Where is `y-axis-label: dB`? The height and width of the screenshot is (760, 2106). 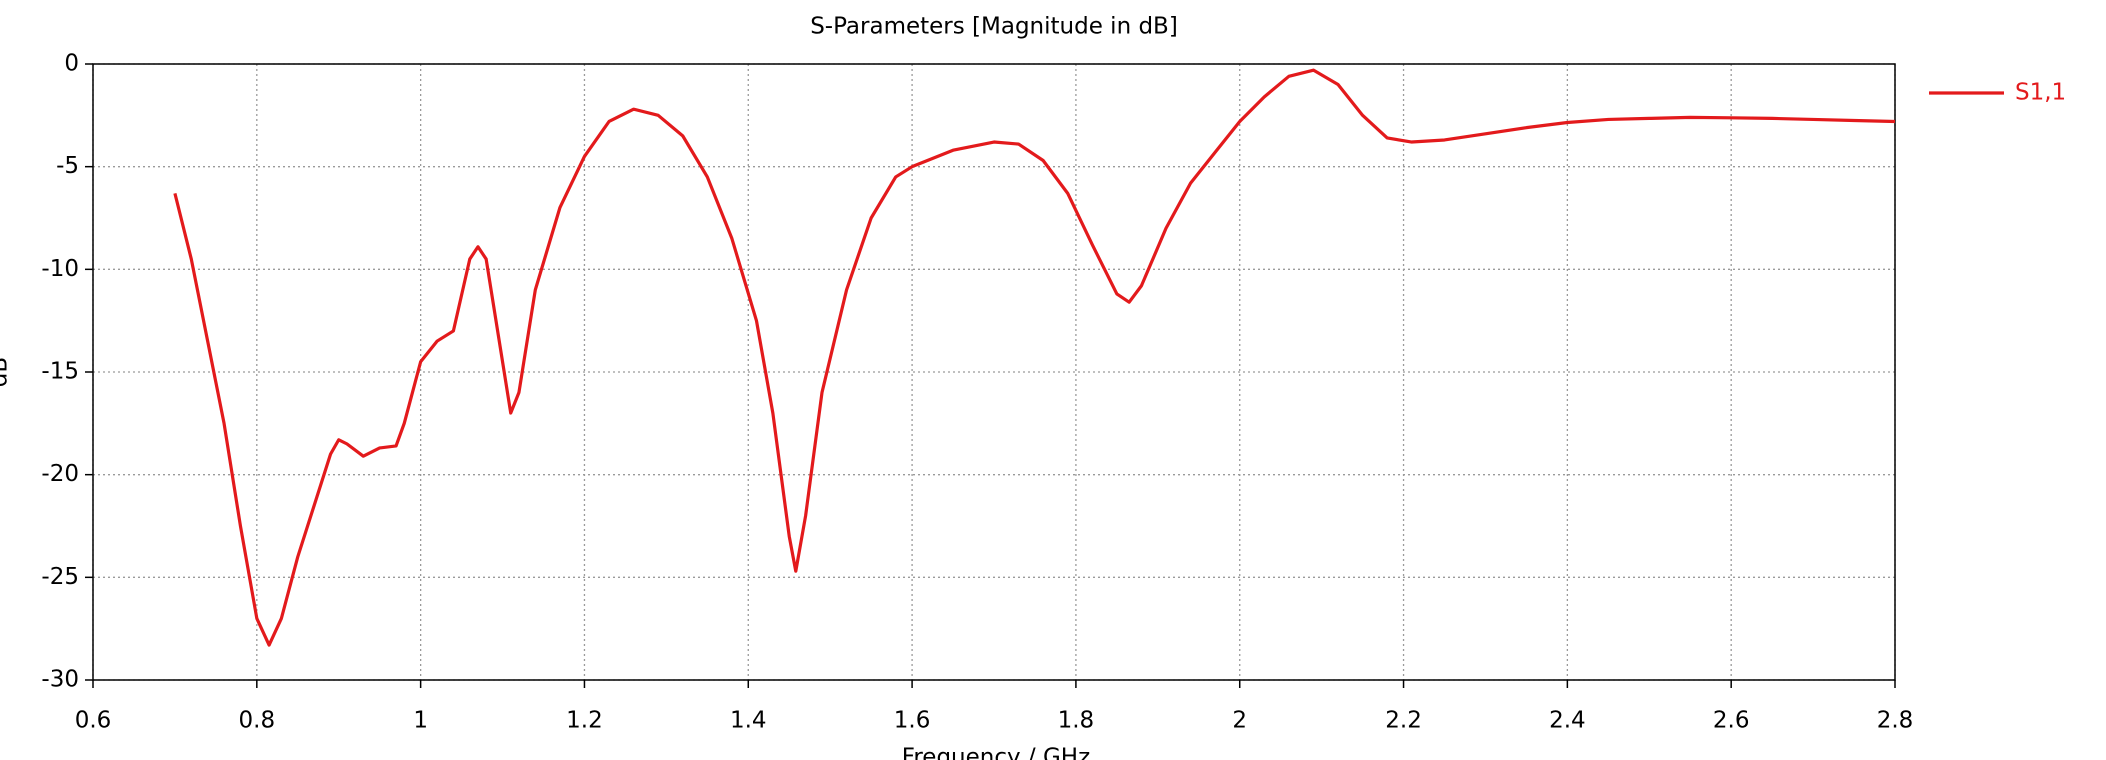 y-axis-label: dB is located at coordinates (6, 372).